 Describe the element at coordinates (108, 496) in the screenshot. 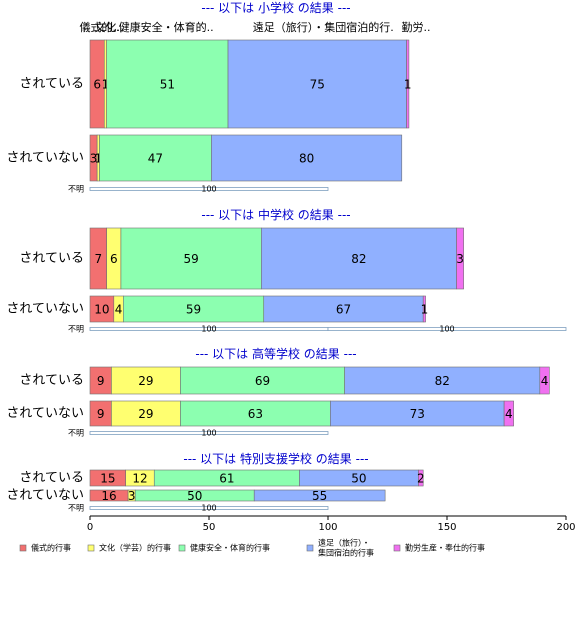

I see `data-label: 16` at that location.